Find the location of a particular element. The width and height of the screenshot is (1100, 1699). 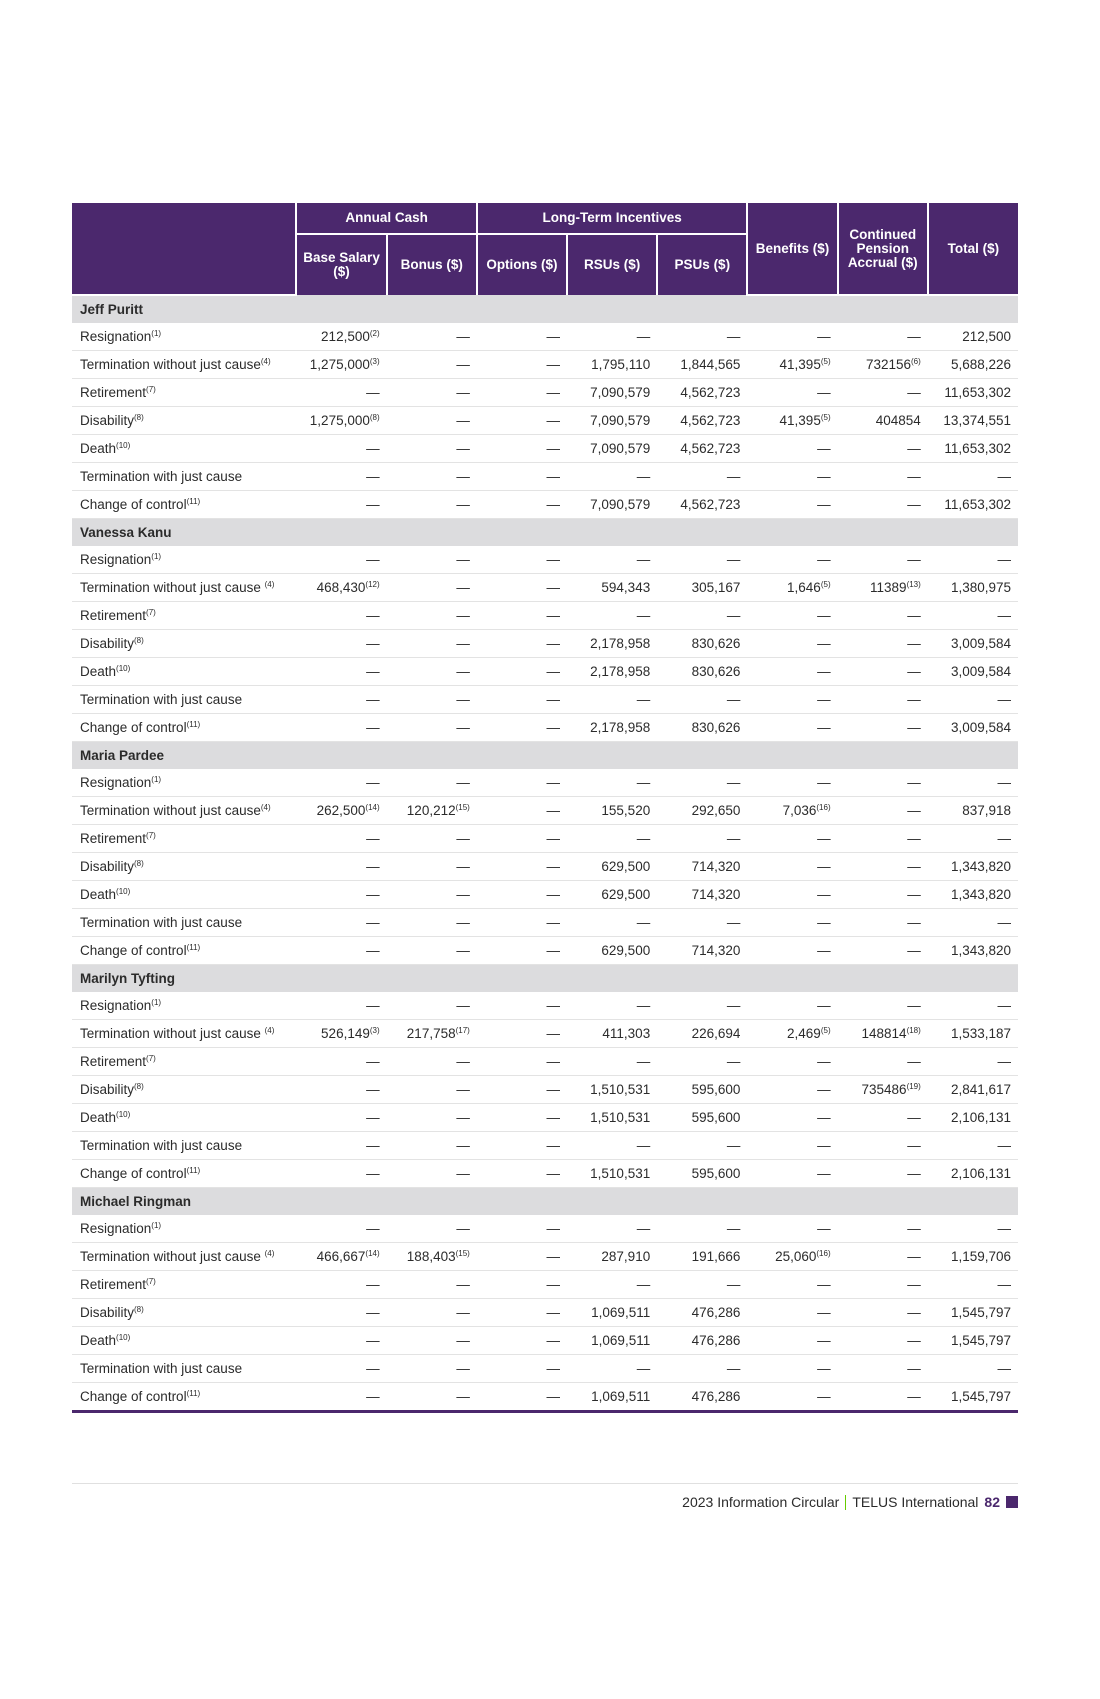

cell-value: 4,562,723 is located at coordinates (710, 392).